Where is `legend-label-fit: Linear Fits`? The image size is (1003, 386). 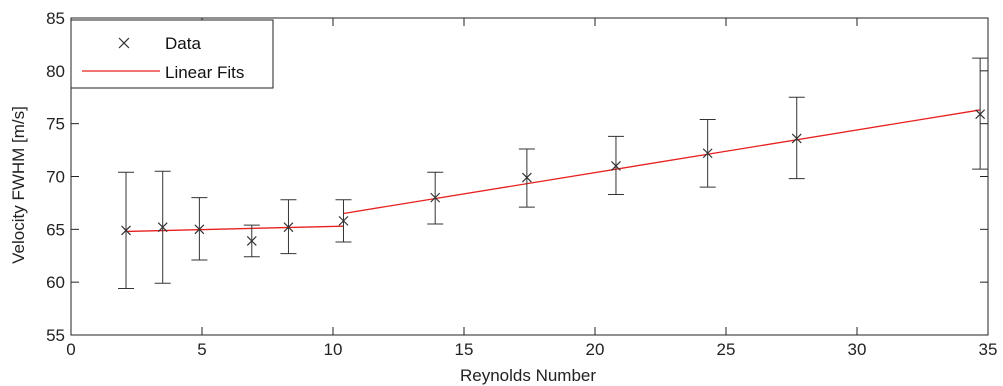
legend-label-fit: Linear Fits is located at coordinates (204, 72).